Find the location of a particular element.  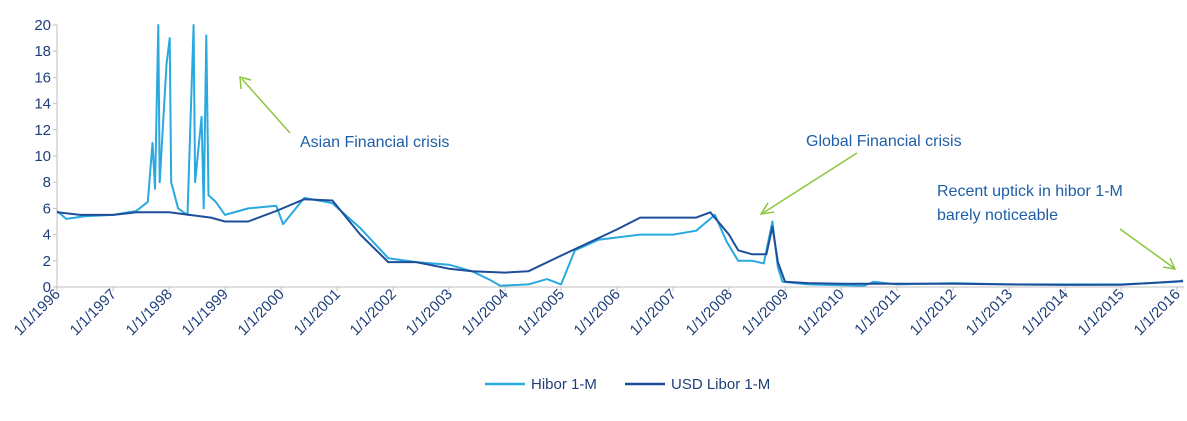

x-tick-label: 1/1/2009 is located at coordinates (765, 312).